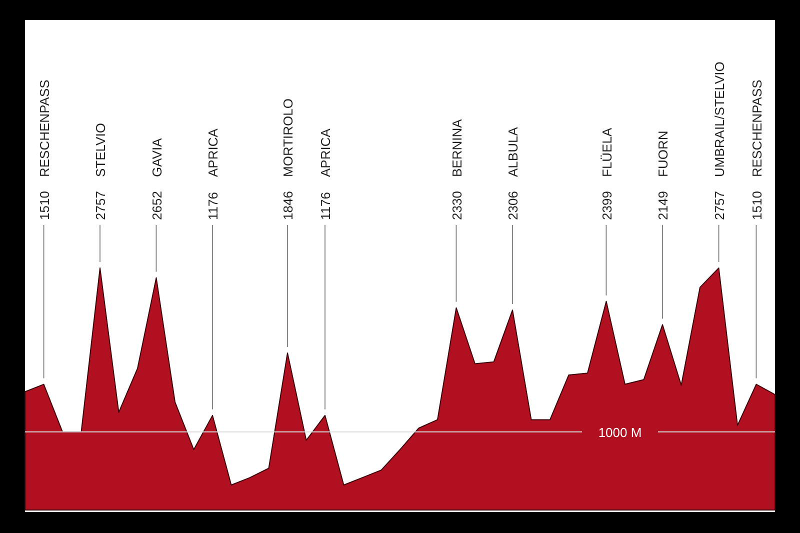 This screenshot has height=533, width=800. I want to click on x-tick-label: BERNINA, so click(456, 147).